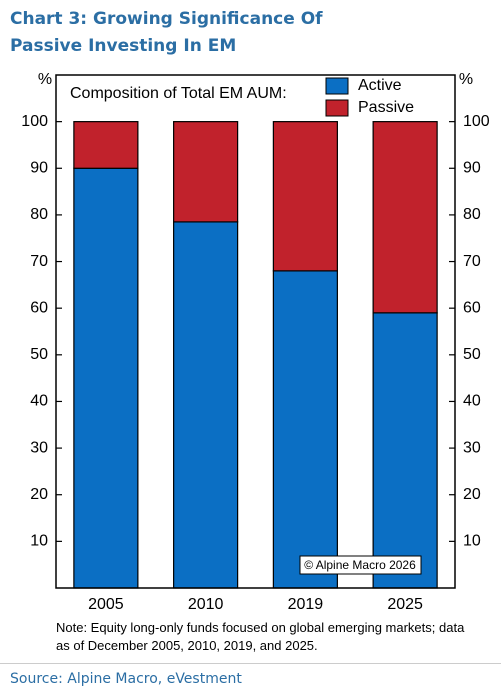  What do you see at coordinates (472, 401) in the screenshot?
I see `y-tick-label-right: 40` at bounding box center [472, 401].